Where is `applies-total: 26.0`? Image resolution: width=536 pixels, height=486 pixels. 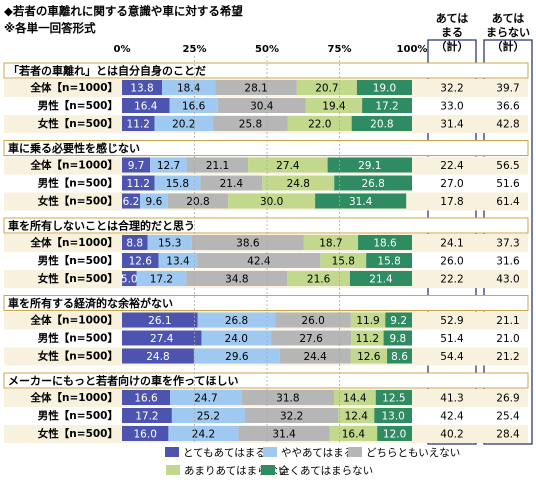
applies-total: 26.0 is located at coordinates (451, 262).